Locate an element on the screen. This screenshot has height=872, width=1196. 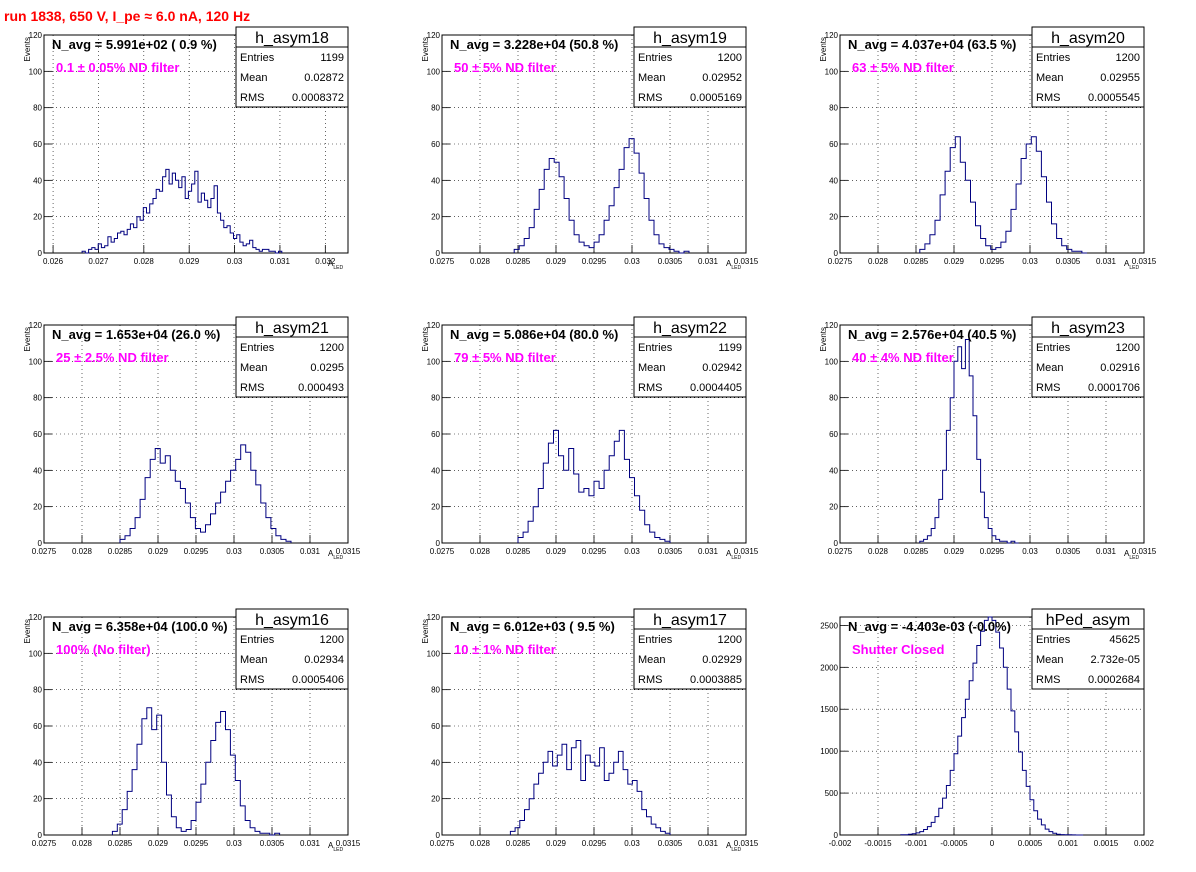
histogram-name: h_asym23 is located at coordinates (1088, 328).